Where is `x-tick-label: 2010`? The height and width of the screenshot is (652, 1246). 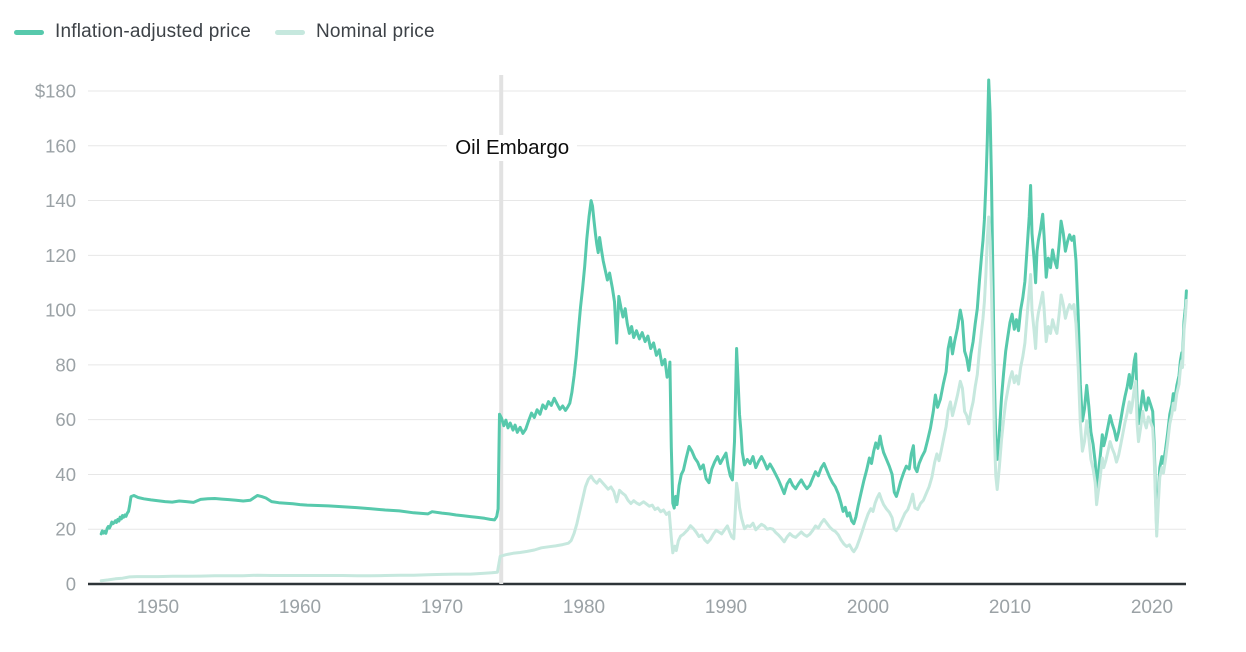
x-tick-label: 2010 is located at coordinates (1010, 607).